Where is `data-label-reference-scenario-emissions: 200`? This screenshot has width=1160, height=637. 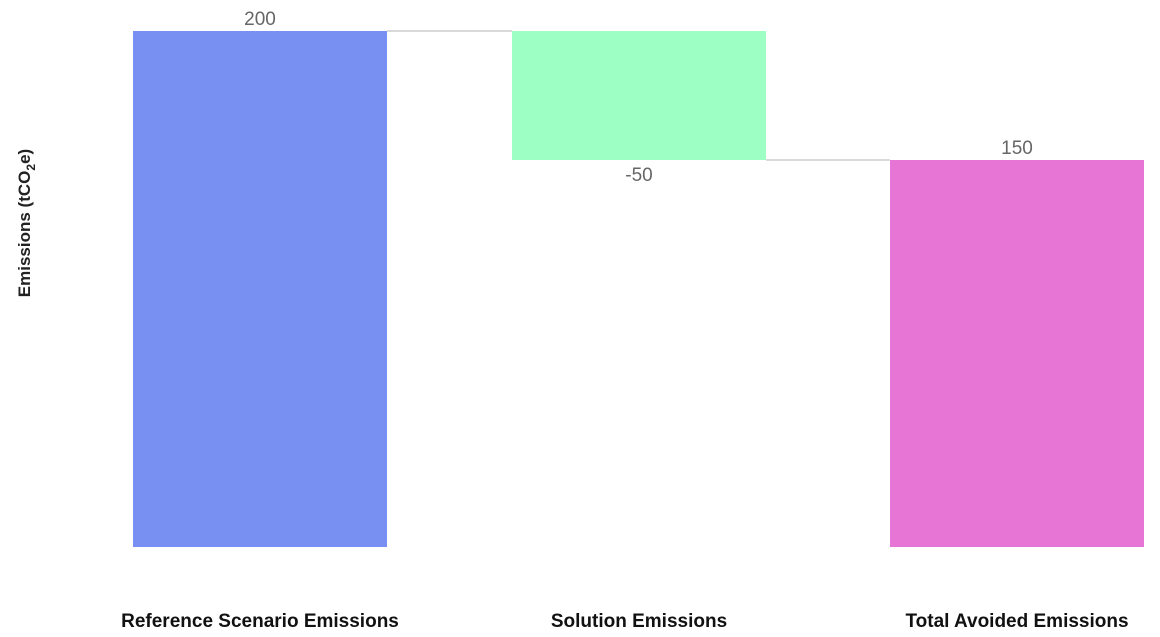 data-label-reference-scenario-emissions: 200 is located at coordinates (260, 19).